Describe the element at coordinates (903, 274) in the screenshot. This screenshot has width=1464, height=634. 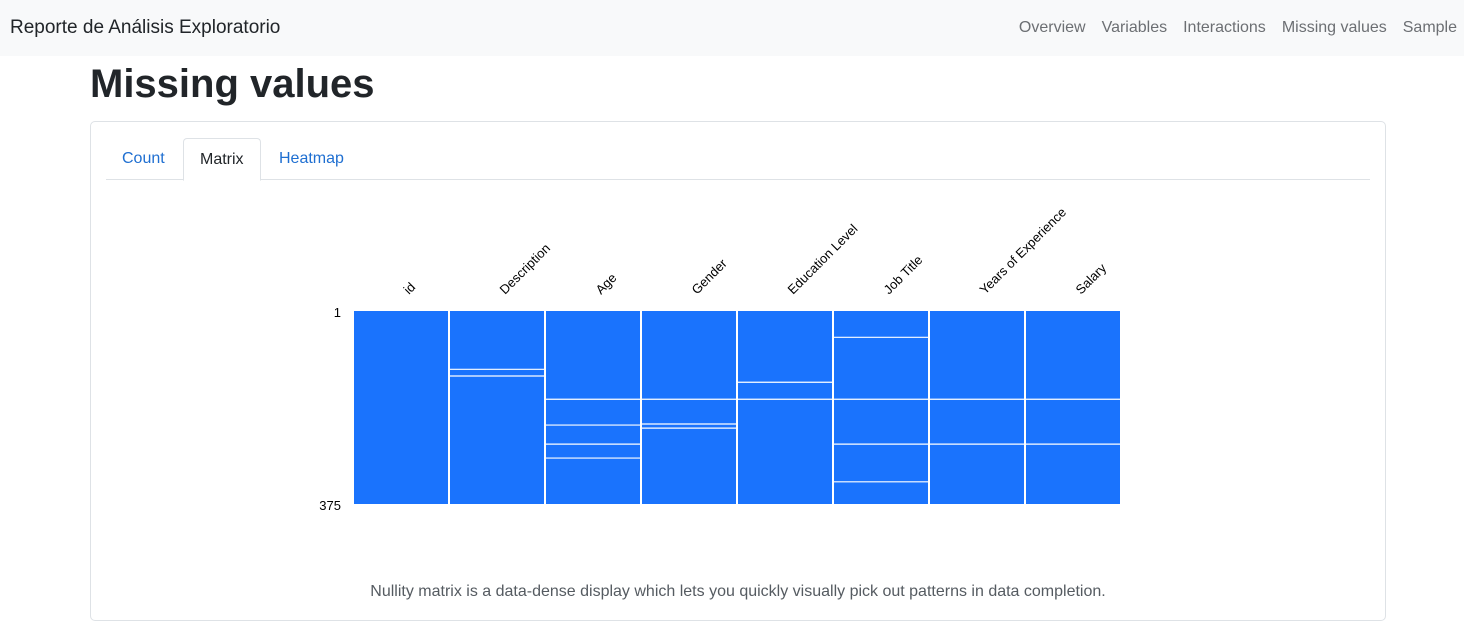
I see `column-label-5: Job Title` at that location.